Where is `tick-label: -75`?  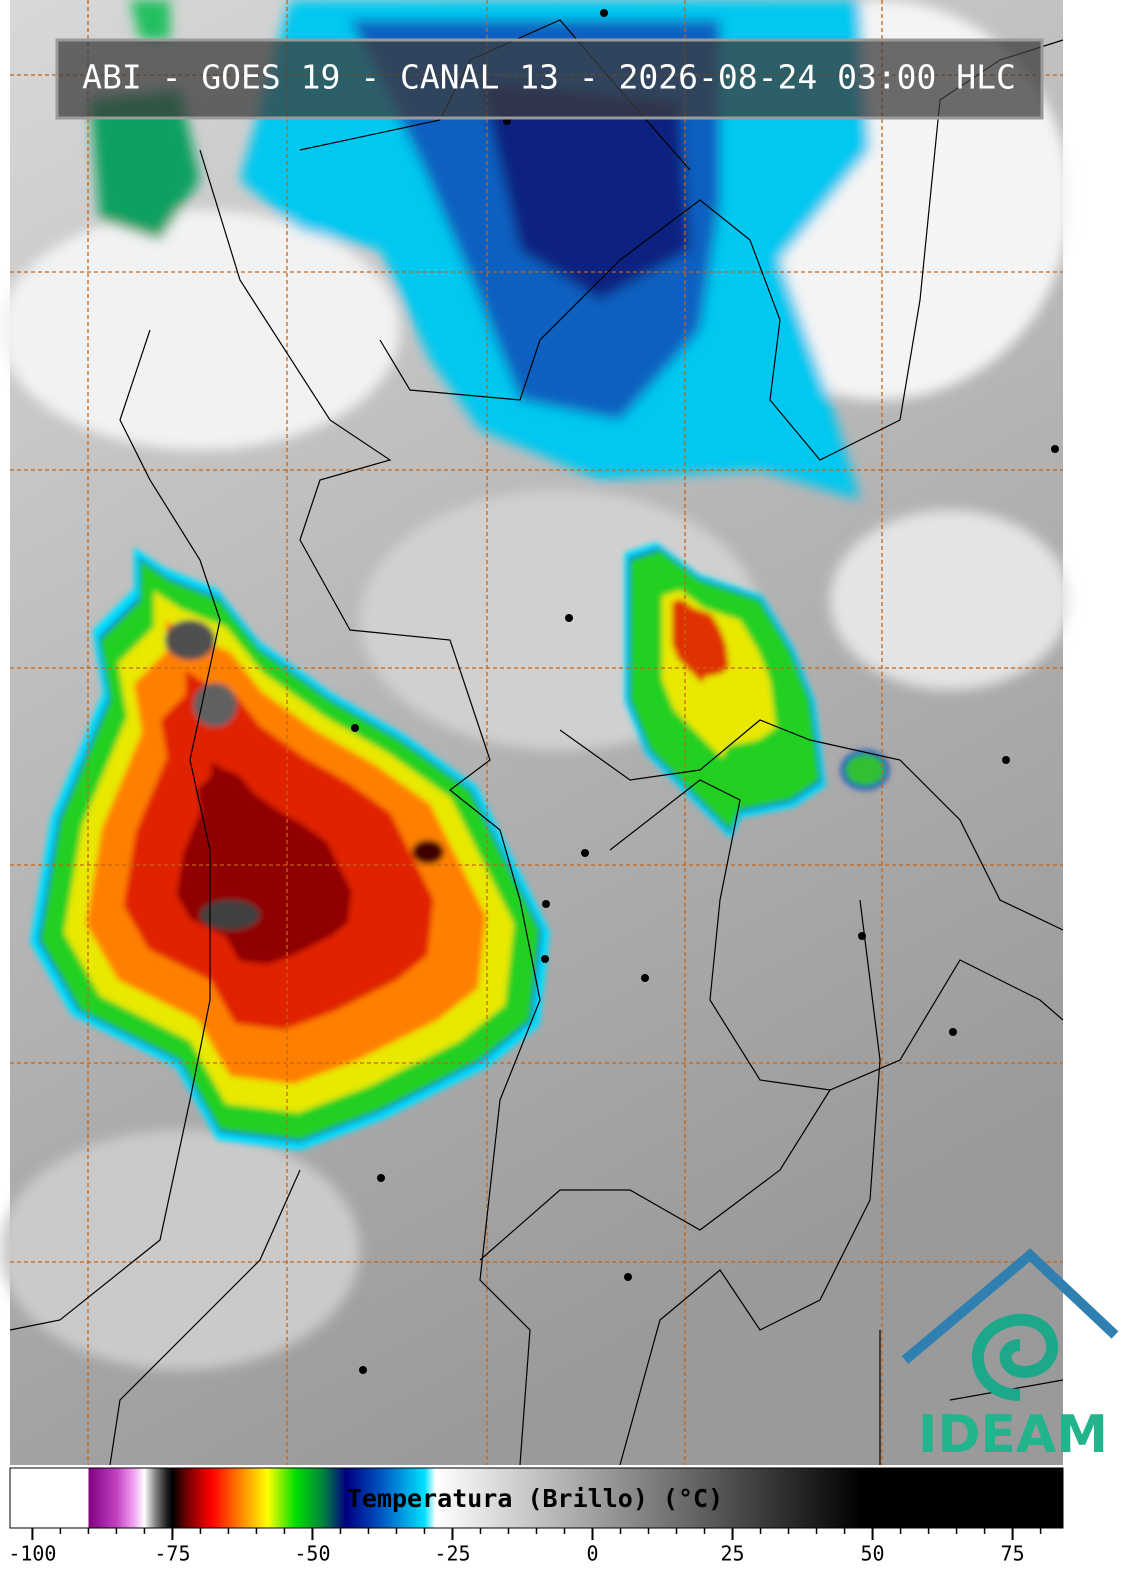
tick-label: -75 is located at coordinates (172, 1554).